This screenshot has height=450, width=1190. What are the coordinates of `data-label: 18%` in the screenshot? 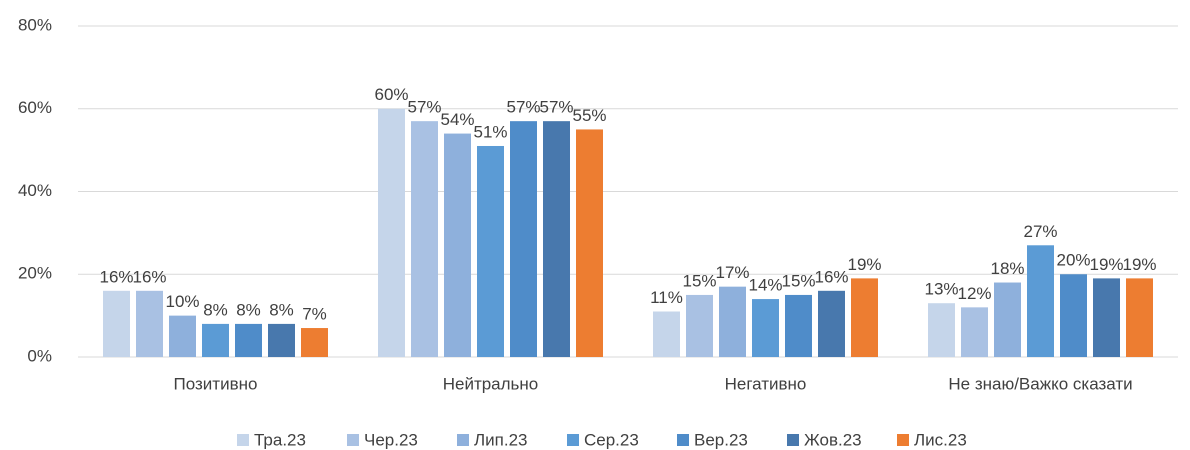 It's located at (1007, 268).